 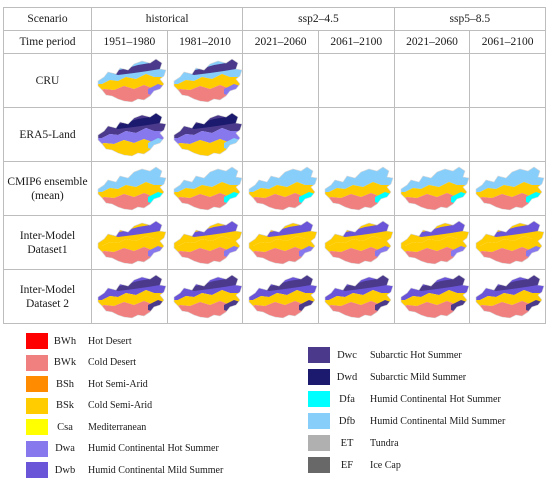 I want to click on legend-code: Dfb, so click(x=347, y=421).